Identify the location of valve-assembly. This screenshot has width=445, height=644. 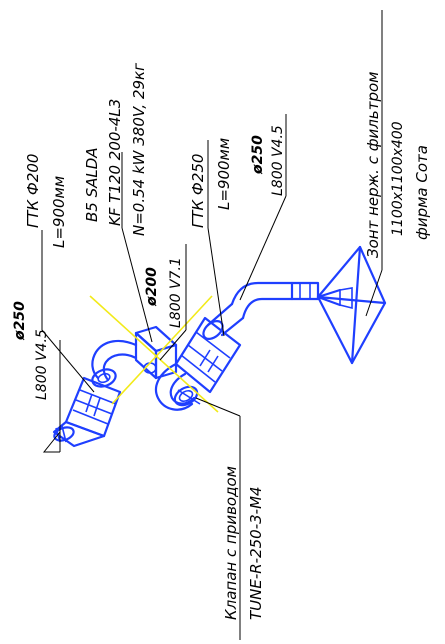
(177, 386).